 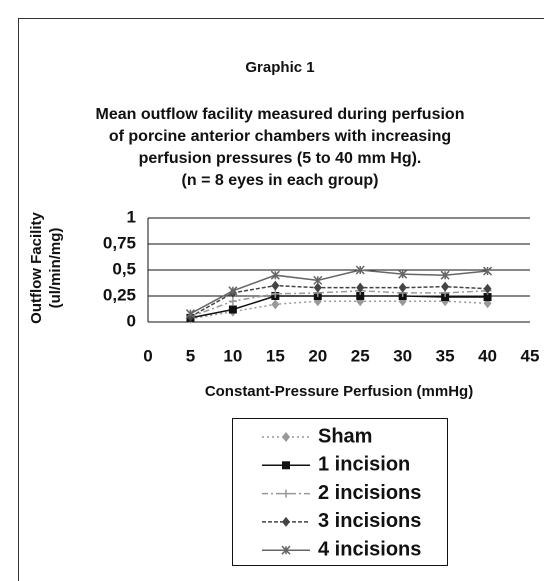 I want to click on x-tick-label: 0, so click(x=147, y=355).